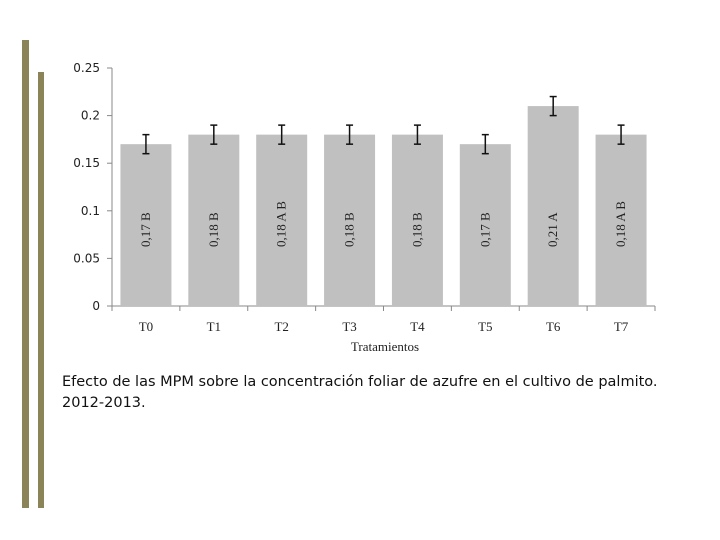  Describe the element at coordinates (417, 326) in the screenshot. I see `x-tick-label: T4` at that location.